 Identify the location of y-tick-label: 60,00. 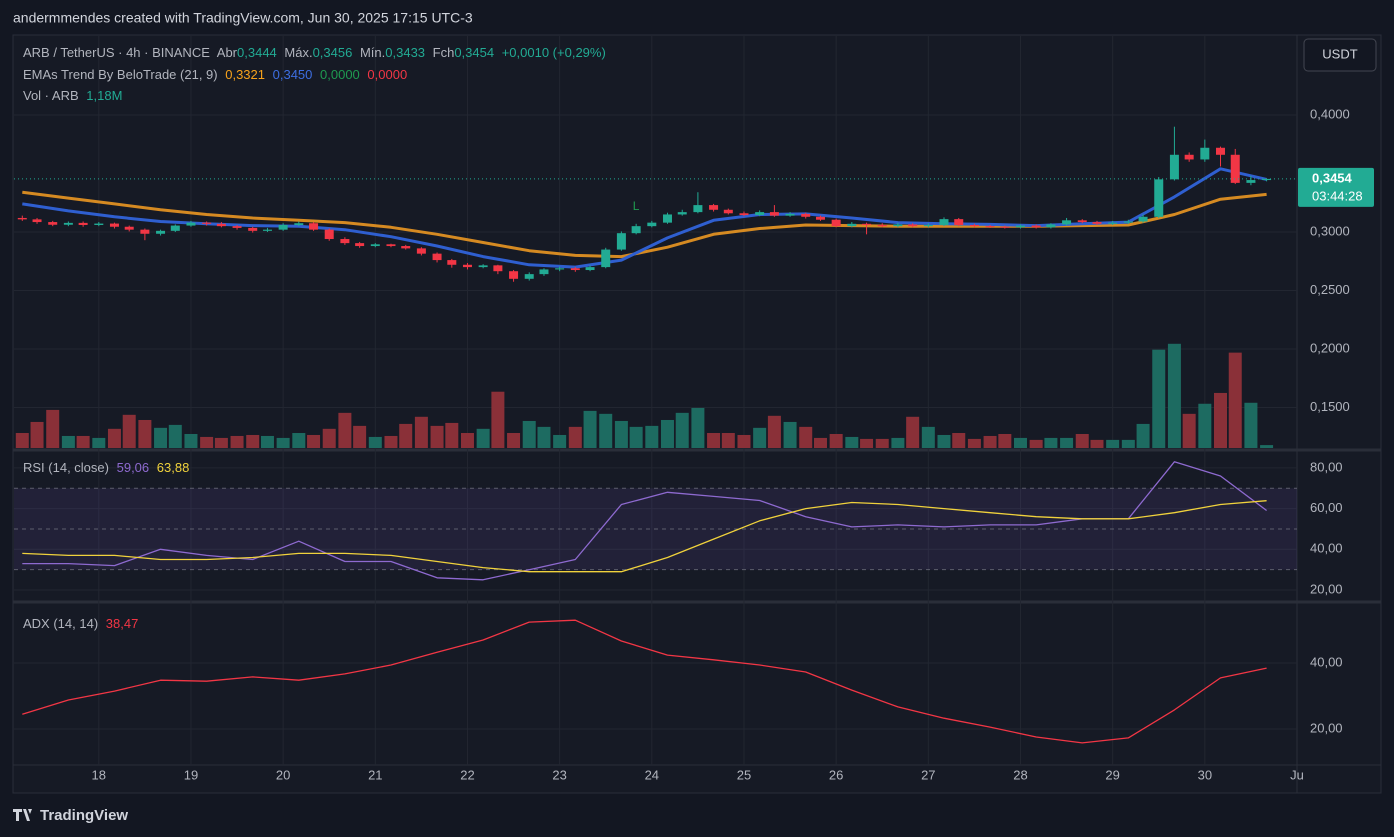
(1326, 507).